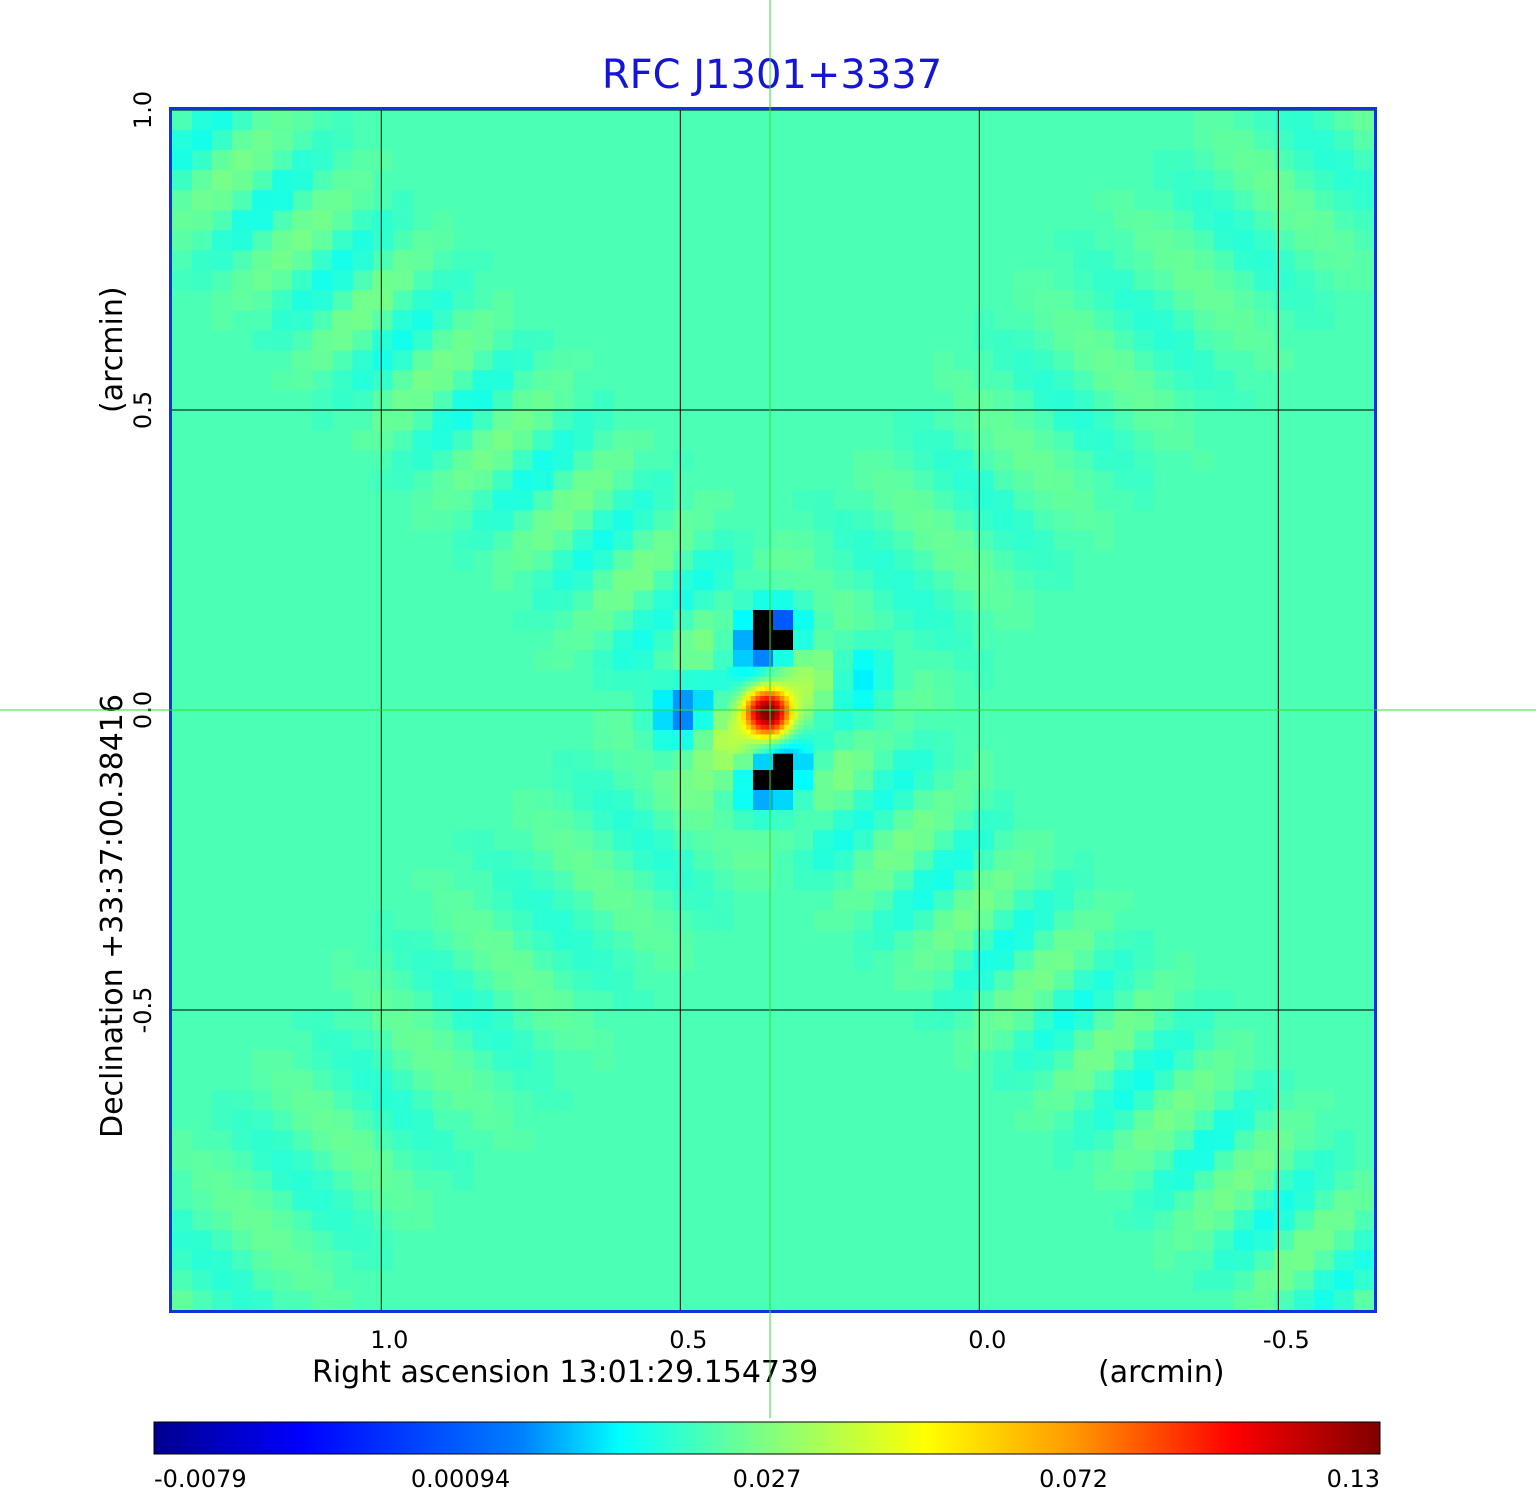 The image size is (1536, 1511). I want to click on x-axis-ticks: 1.0 0.5 0.0 -0.5, so click(840, 1340).